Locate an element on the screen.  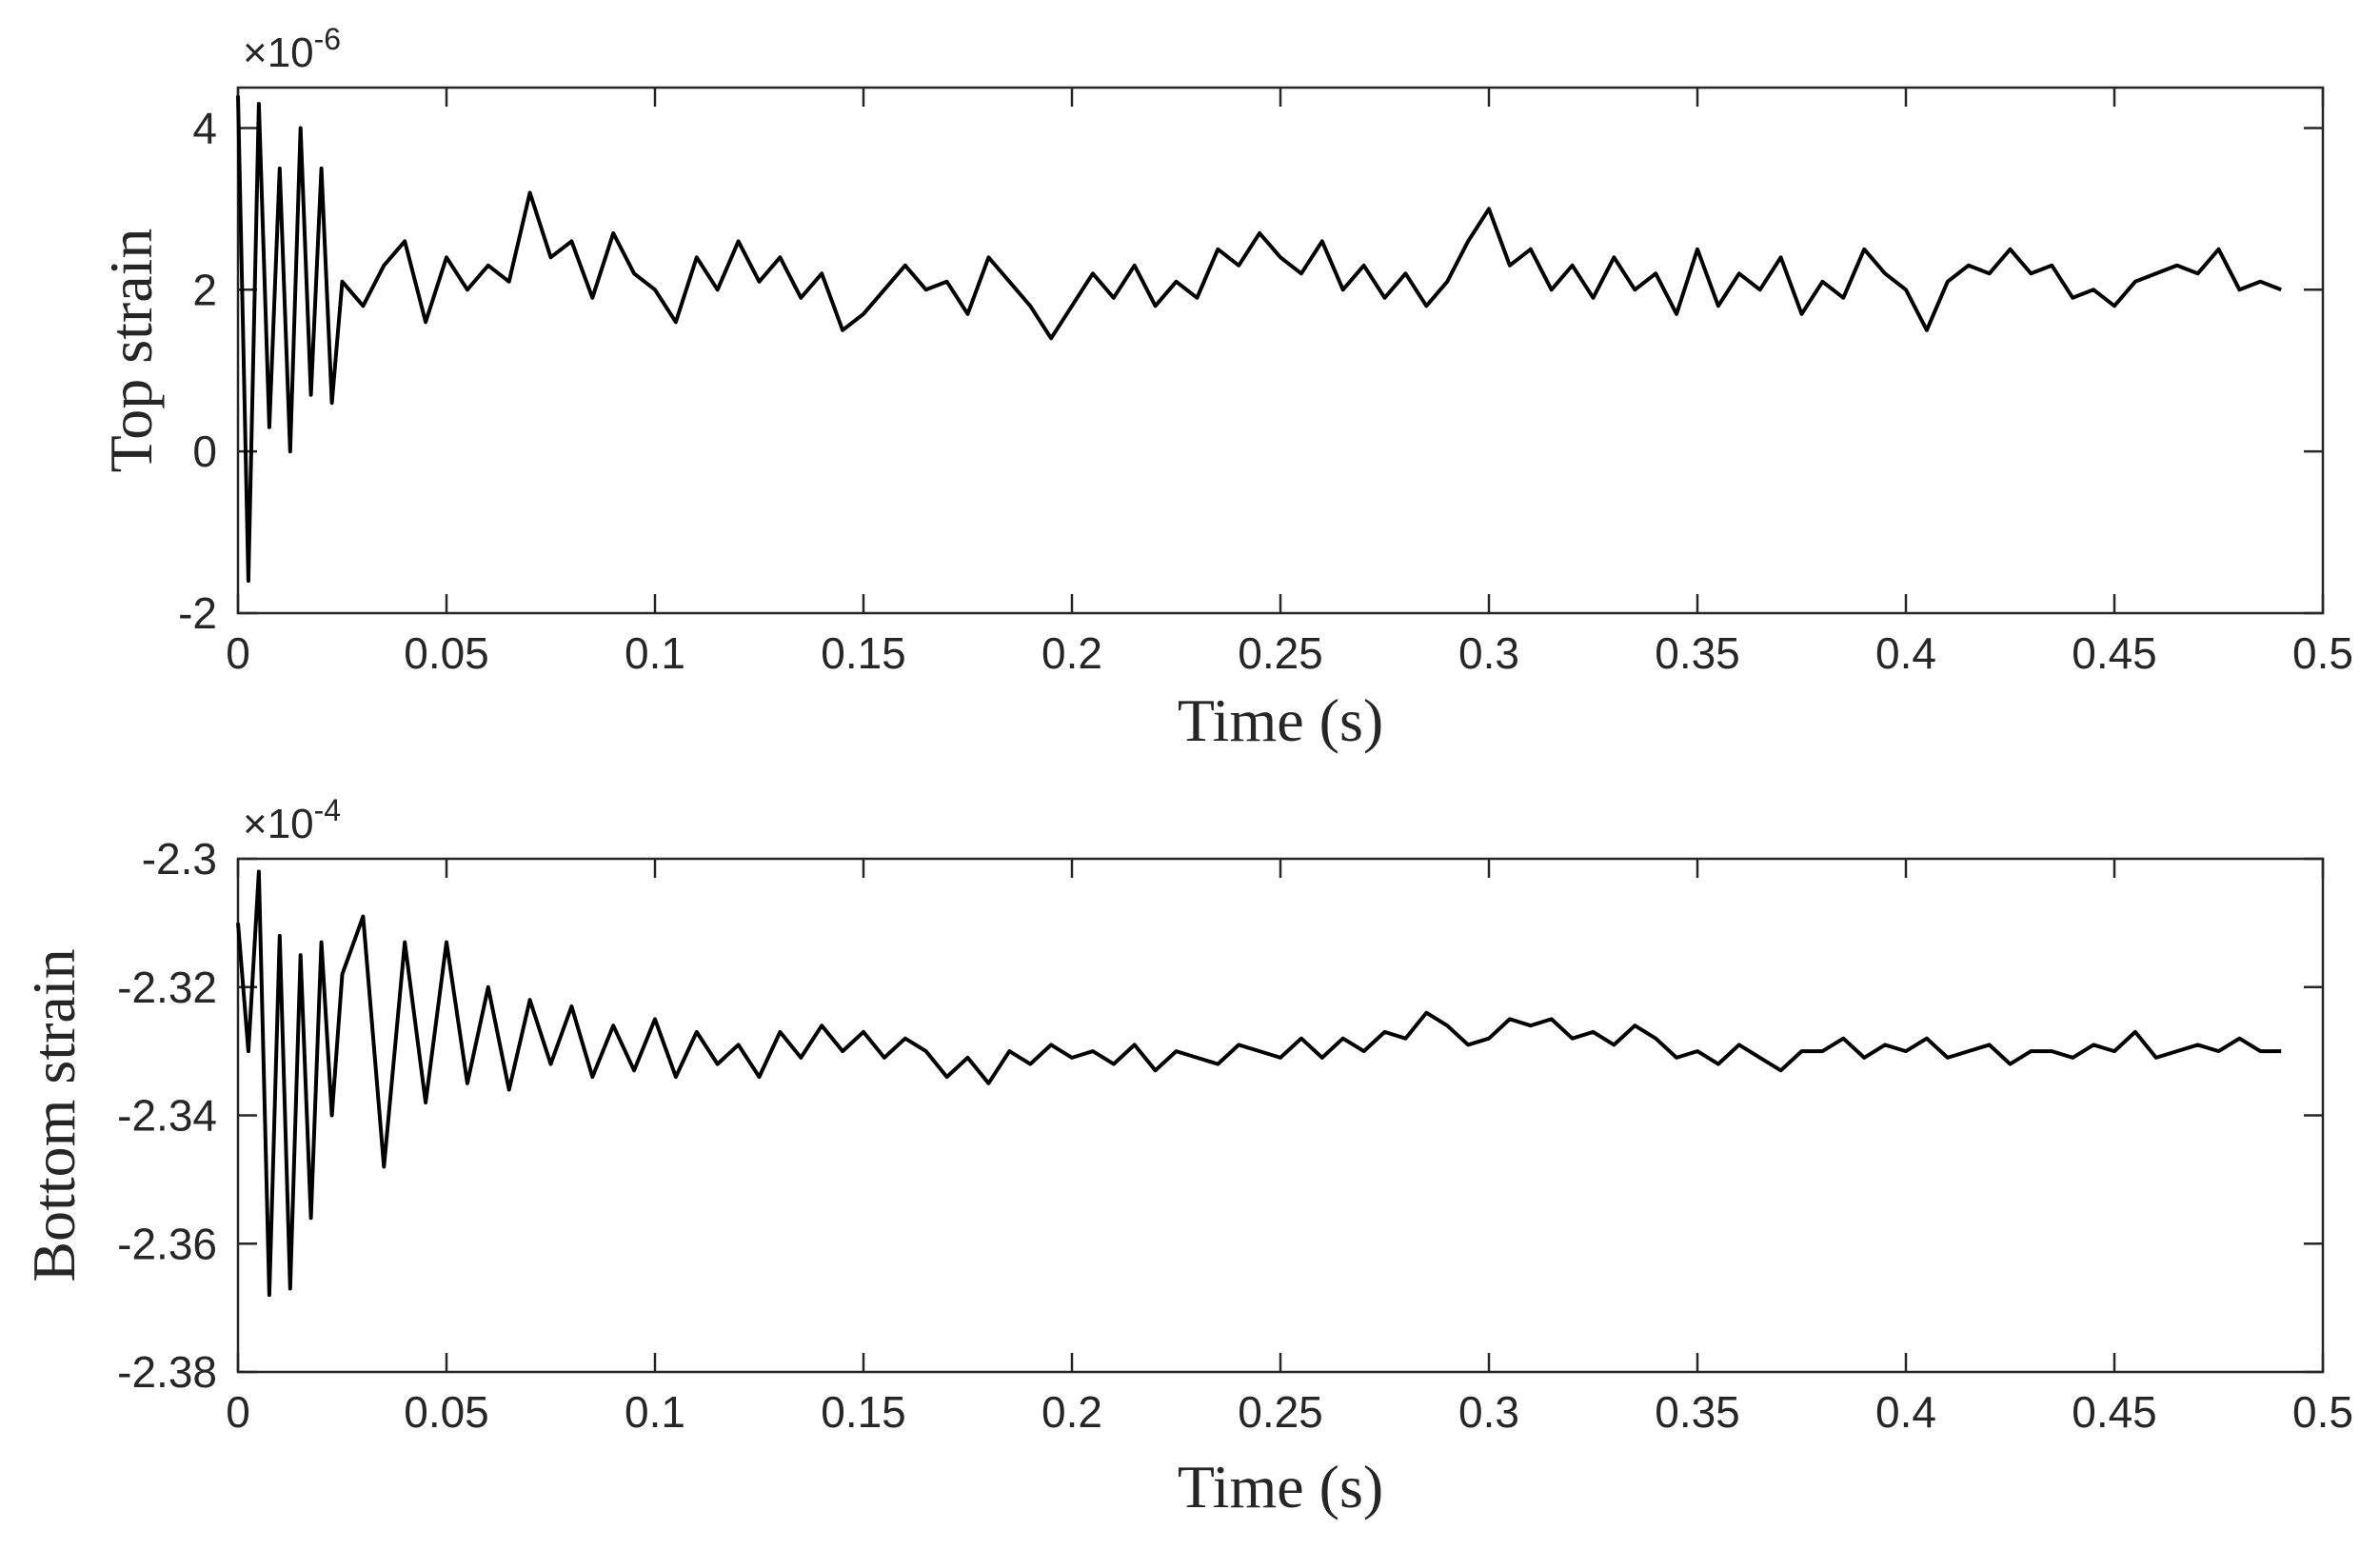
y-tick-label: 0 is located at coordinates (204, 451).